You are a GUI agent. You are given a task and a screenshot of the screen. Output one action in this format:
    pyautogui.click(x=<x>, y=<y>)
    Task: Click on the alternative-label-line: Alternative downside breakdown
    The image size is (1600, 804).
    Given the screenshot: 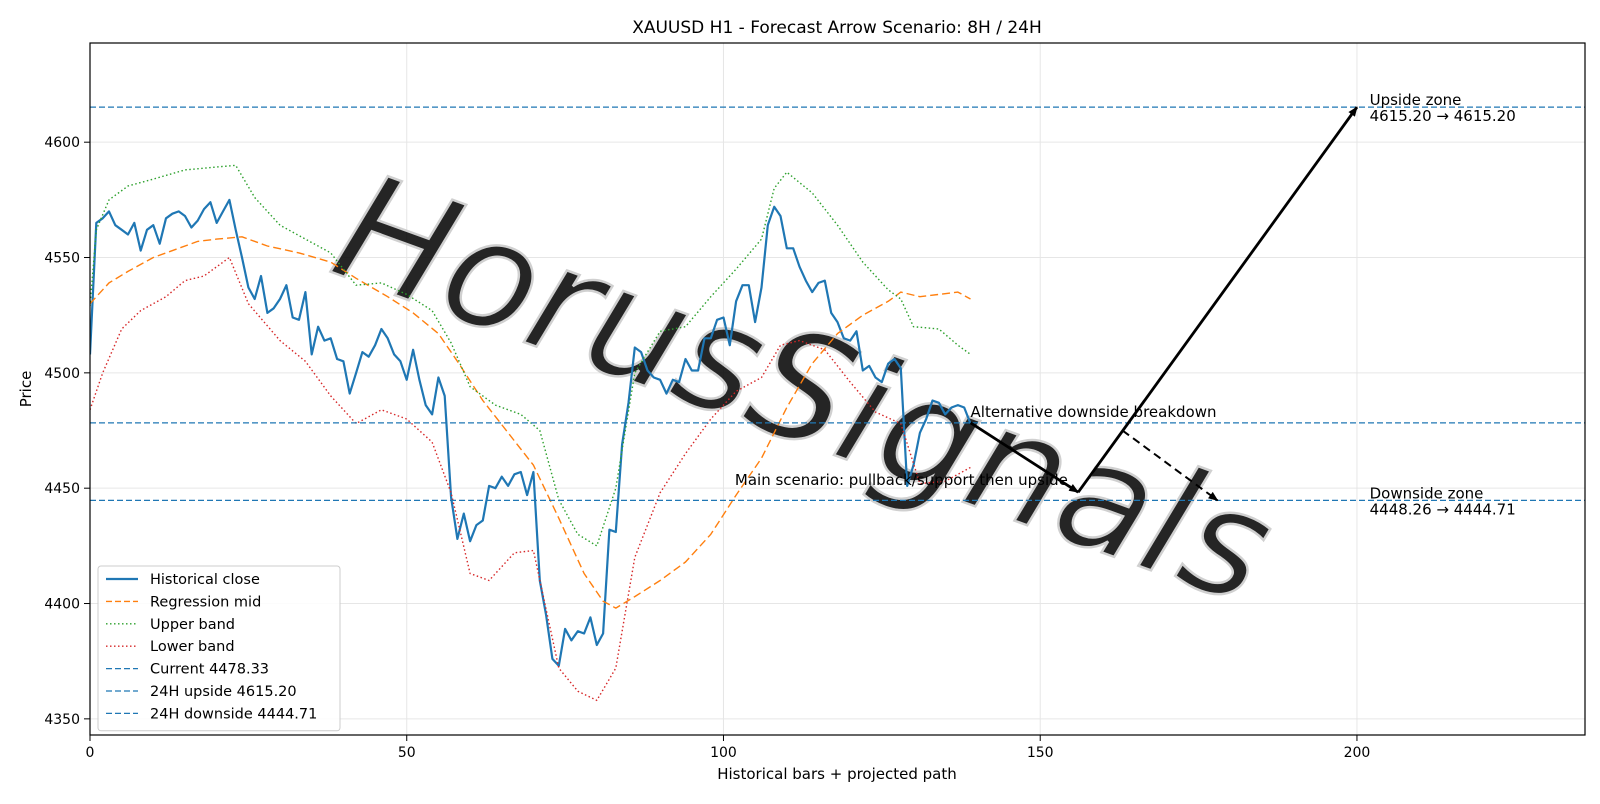 What is the action you would take?
    pyautogui.click(x=1094, y=412)
    